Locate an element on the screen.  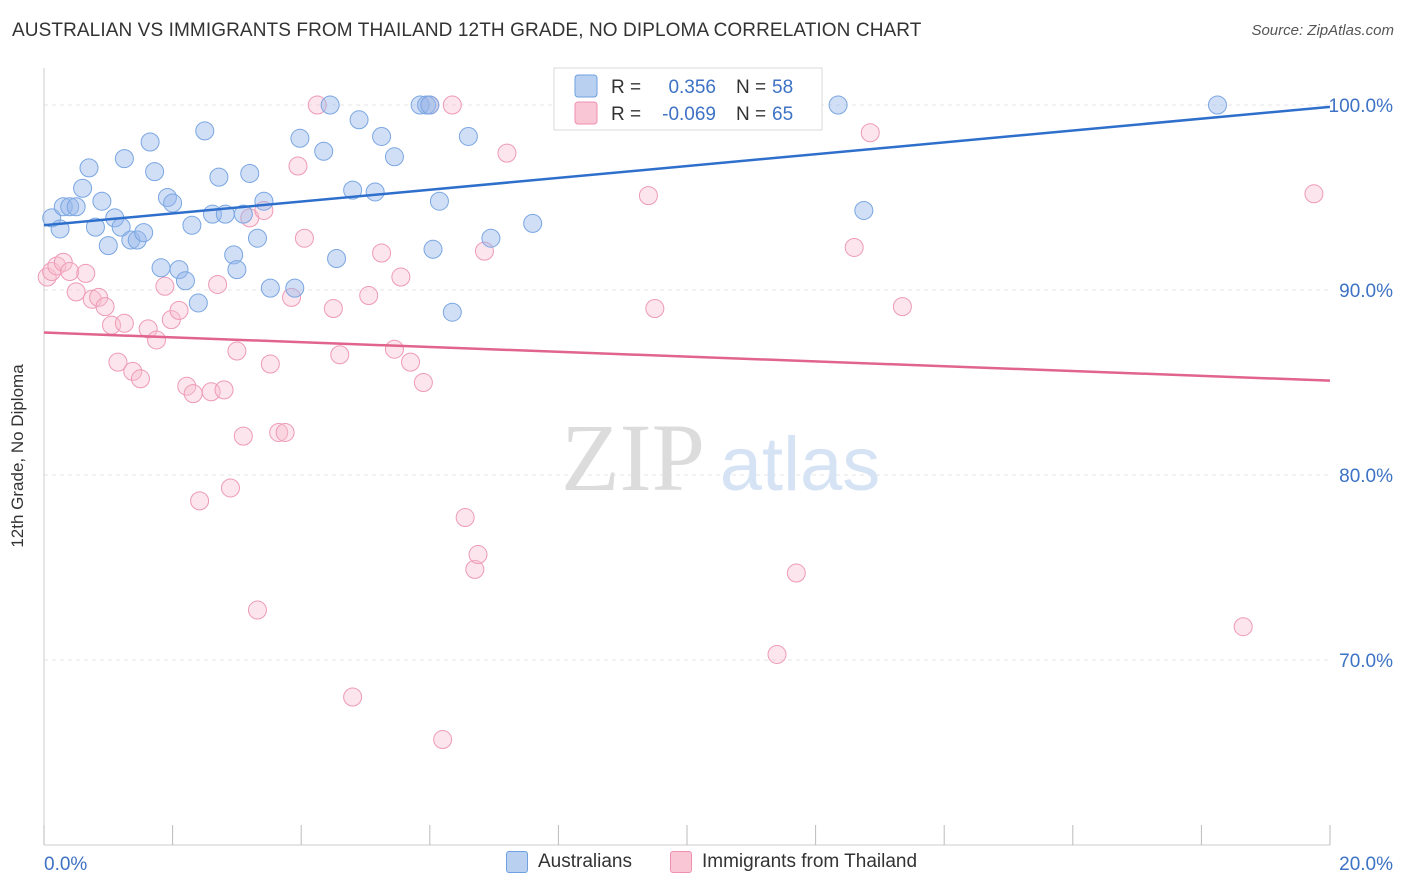
watermark: ZIP atlas is located at coordinates (720, 457).